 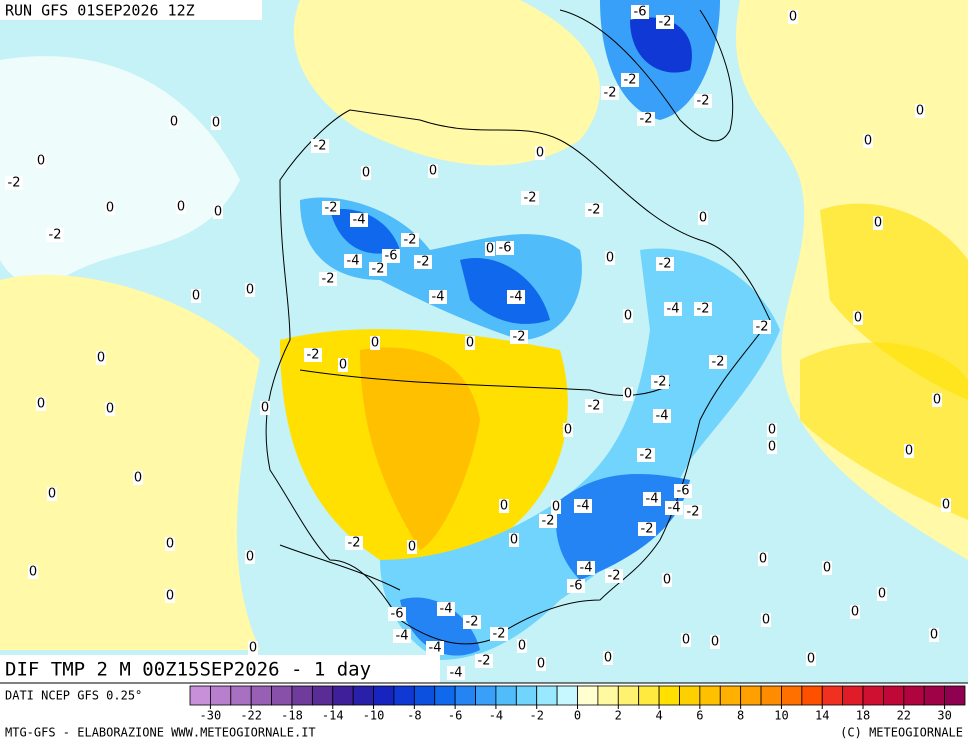 I want to click on colorbar-tick-label: -6, so click(x=455, y=716).